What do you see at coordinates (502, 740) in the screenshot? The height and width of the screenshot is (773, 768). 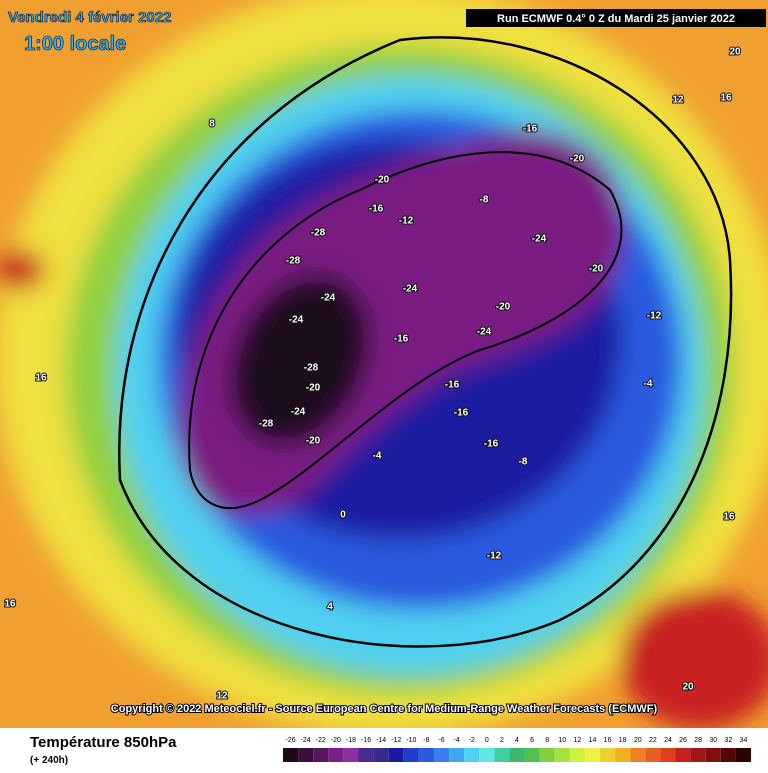 I see `colorbar-tick-label: 2` at bounding box center [502, 740].